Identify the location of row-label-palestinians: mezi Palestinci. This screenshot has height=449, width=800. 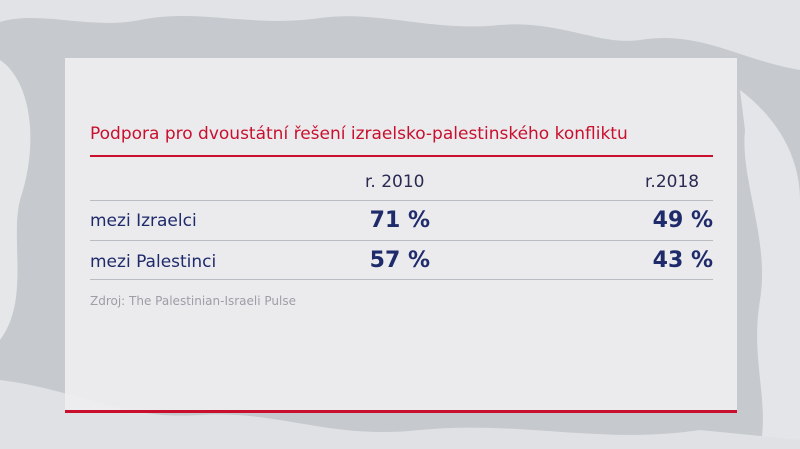
(153, 262).